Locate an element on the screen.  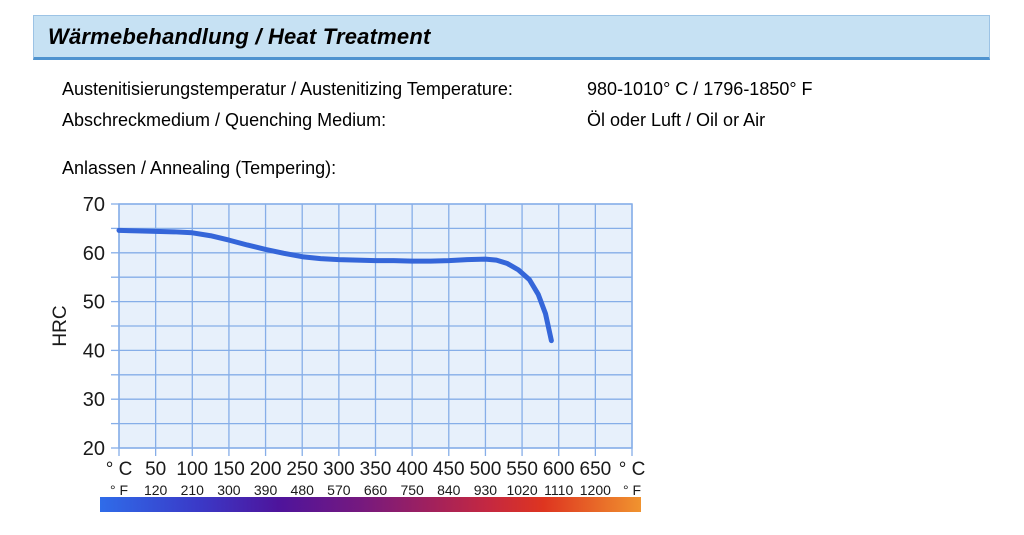
section-heading-tempering: Anlassen / Annealing (Tempering): is located at coordinates (199, 168).